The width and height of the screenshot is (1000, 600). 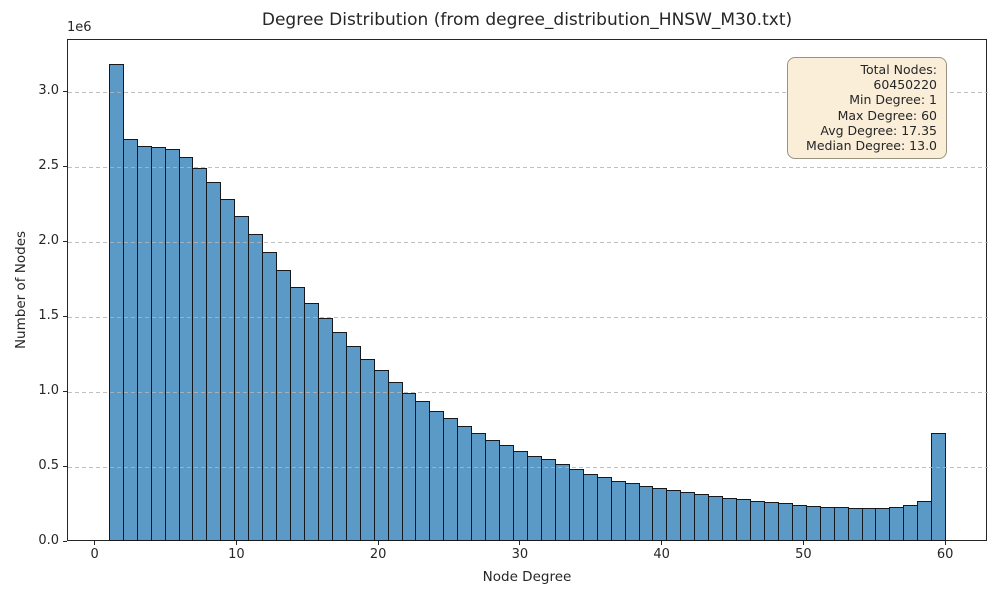 I want to click on y-tick-label: 0.5, so click(x=48, y=465).